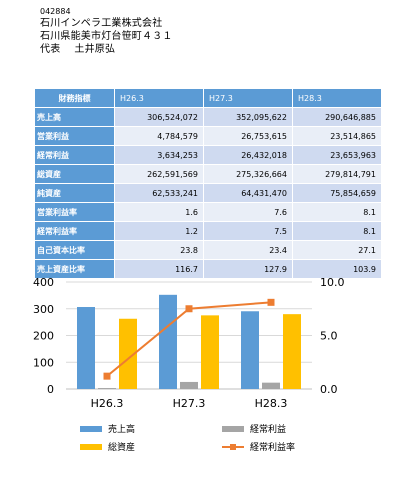 This screenshot has height=480, width=410. Describe the element at coordinates (74, 155) in the screenshot. I see `row-label: 経常利益` at that location.